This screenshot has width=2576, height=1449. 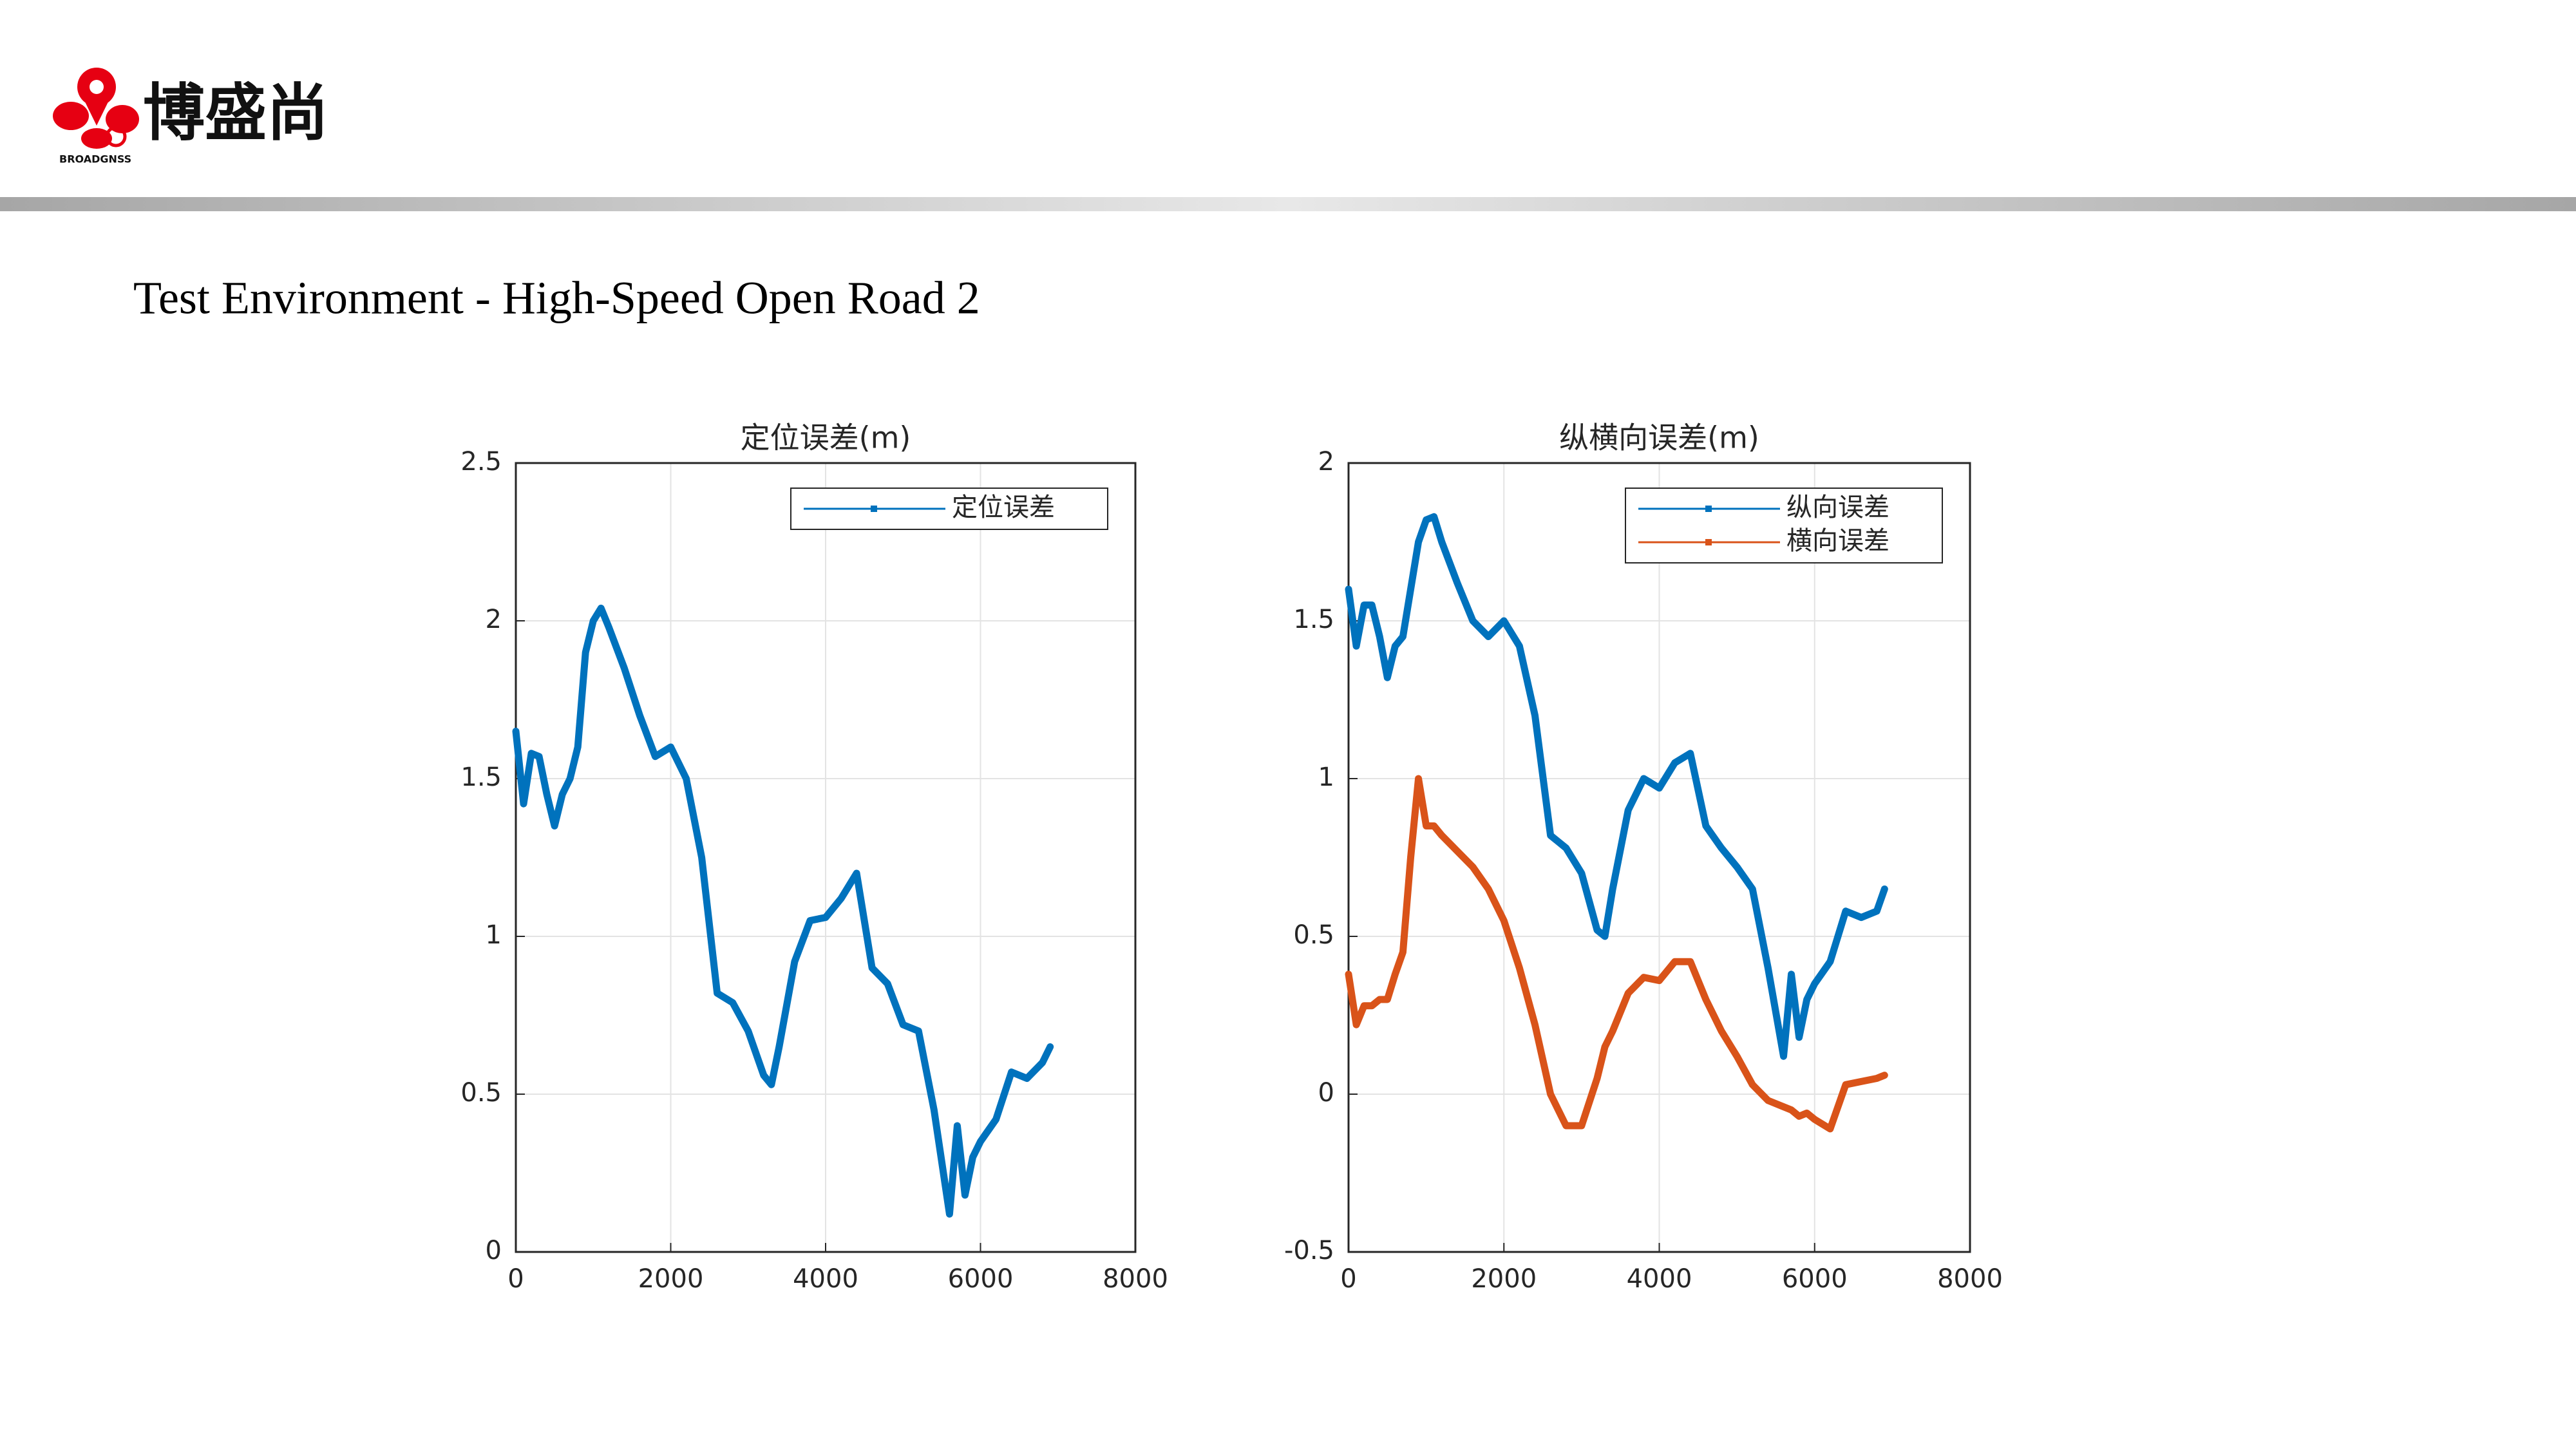 I want to click on chart-title: 纵横向误差(m), so click(x=1659, y=438).